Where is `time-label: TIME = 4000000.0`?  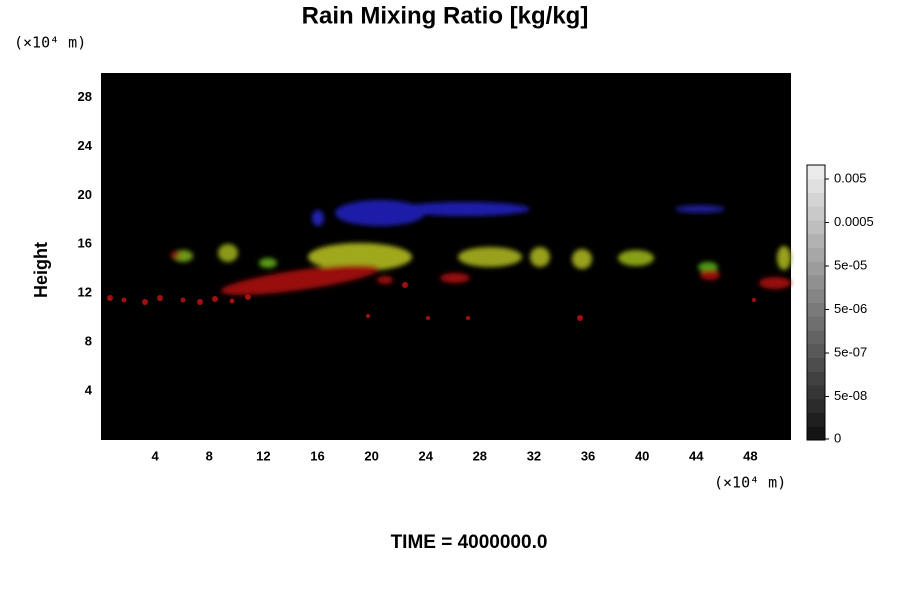 time-label: TIME = 4000000.0 is located at coordinates (469, 542).